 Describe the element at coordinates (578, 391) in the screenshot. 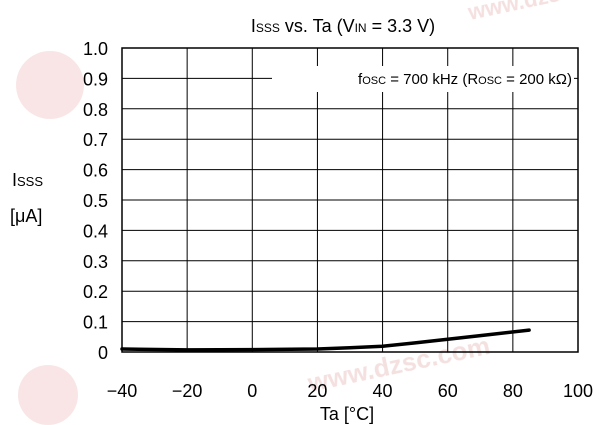

I see `x-tick-label: 100` at that location.